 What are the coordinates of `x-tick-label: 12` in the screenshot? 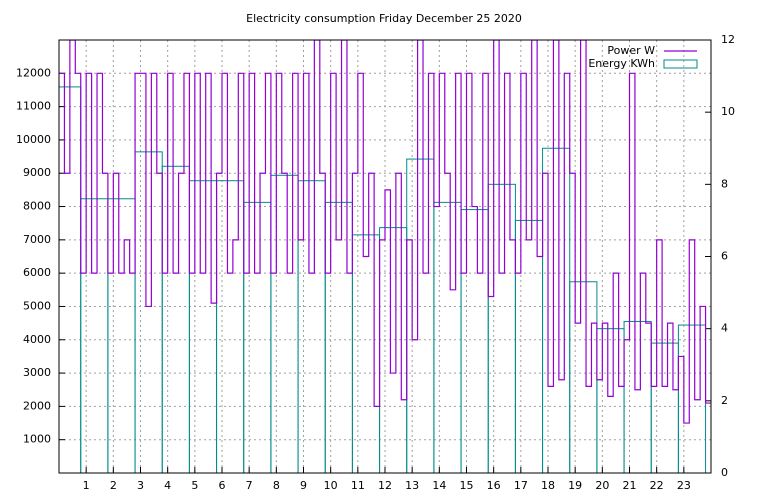 It's located at (385, 485).